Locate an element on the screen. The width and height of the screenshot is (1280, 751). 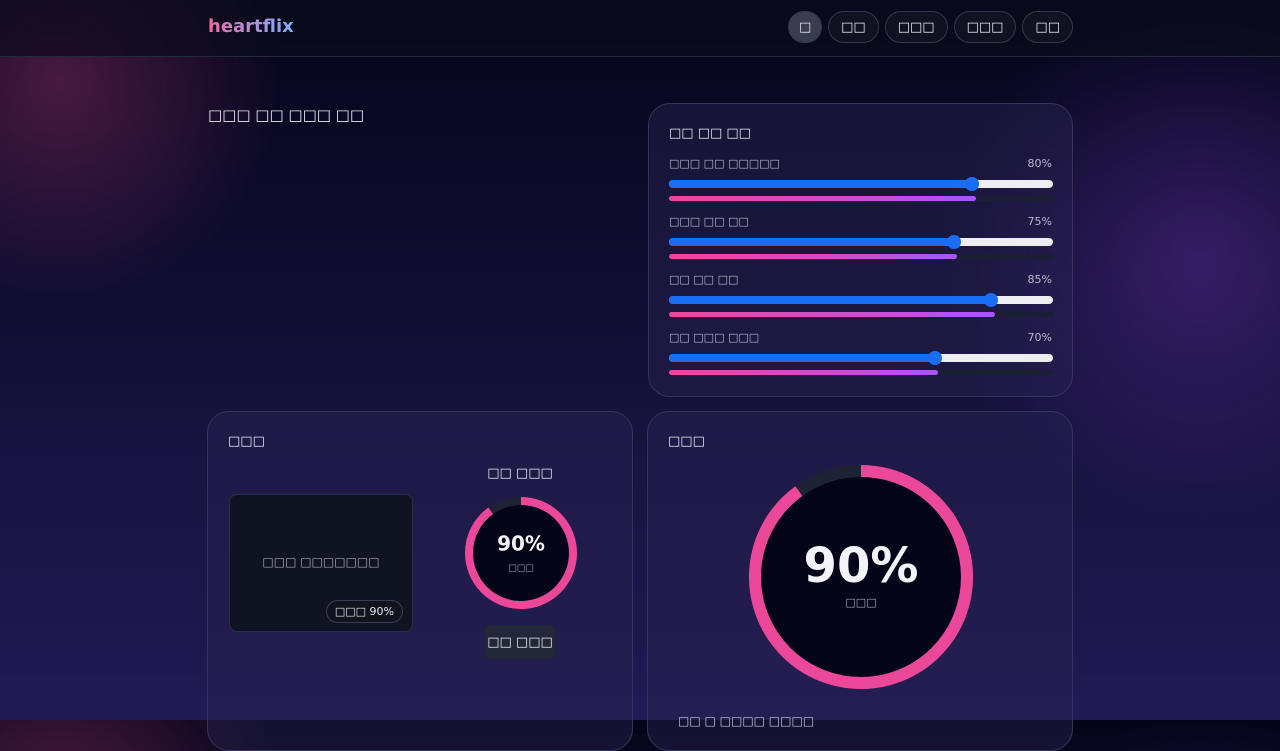
badge: □□□ 90% is located at coordinates (364, 611).